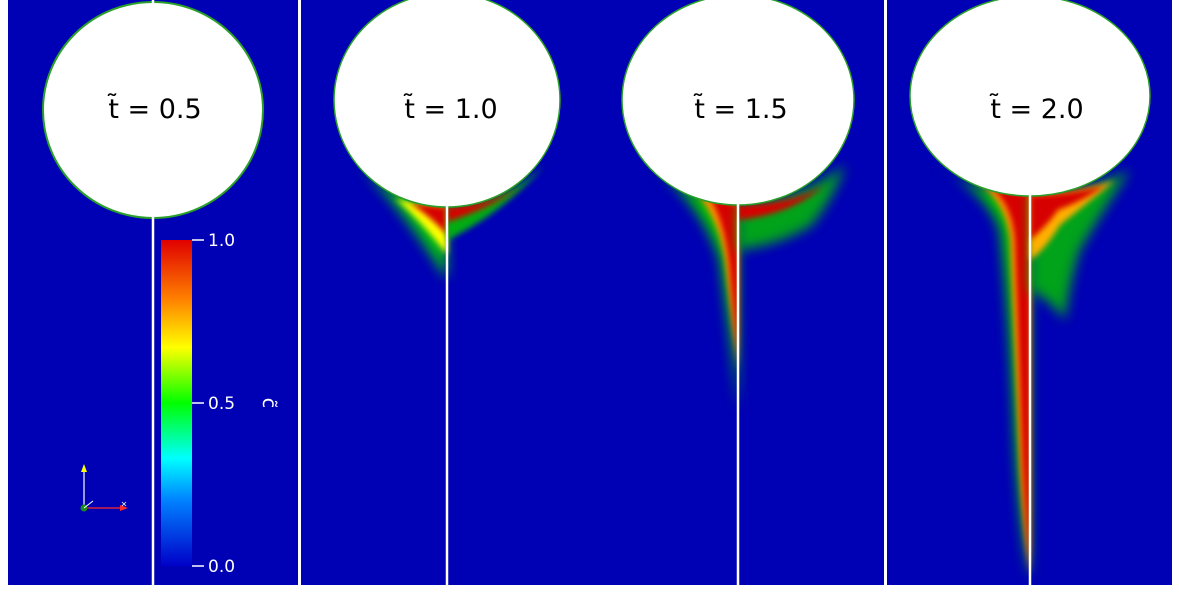 The image size is (1179, 592). I want to click on wake-plume-t2-right, so click(1080, 245).